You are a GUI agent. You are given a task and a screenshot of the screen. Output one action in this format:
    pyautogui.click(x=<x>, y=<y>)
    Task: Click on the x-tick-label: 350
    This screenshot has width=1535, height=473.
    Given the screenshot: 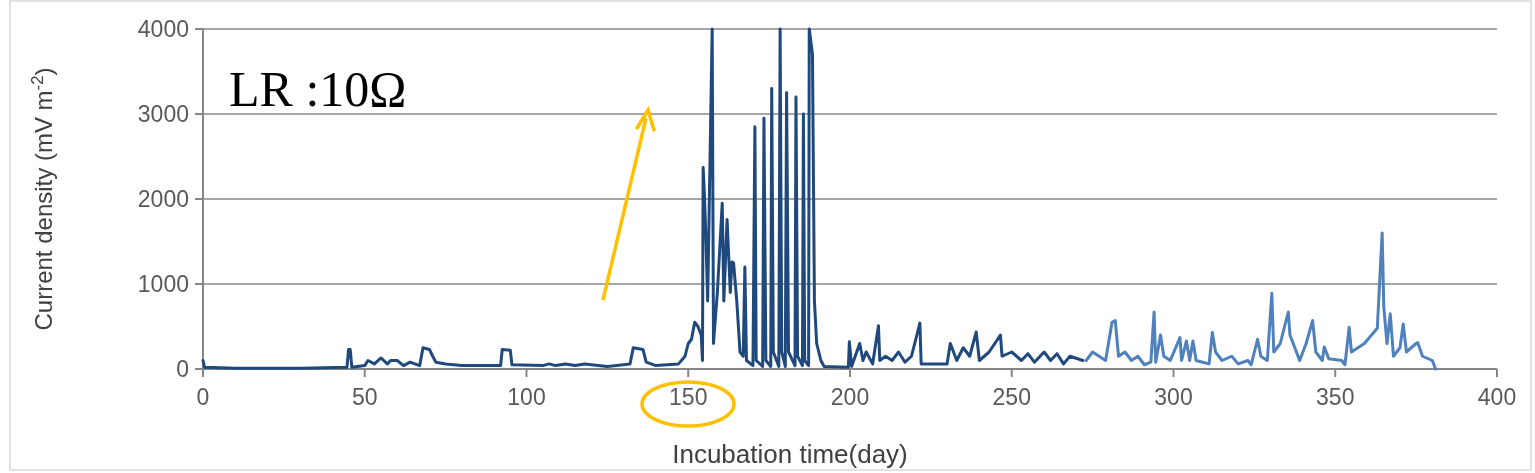 What is the action you would take?
    pyautogui.click(x=1335, y=397)
    